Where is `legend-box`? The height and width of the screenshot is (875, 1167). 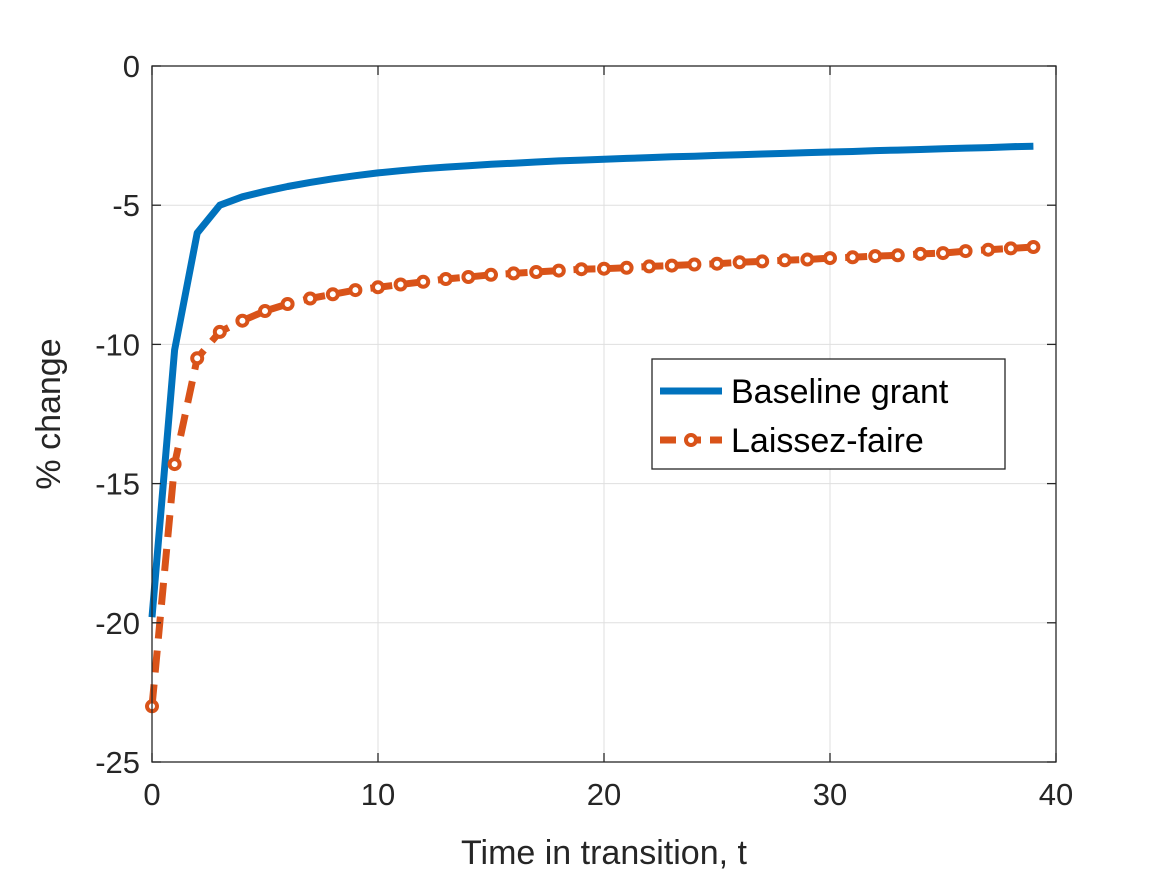 legend-box is located at coordinates (828, 414).